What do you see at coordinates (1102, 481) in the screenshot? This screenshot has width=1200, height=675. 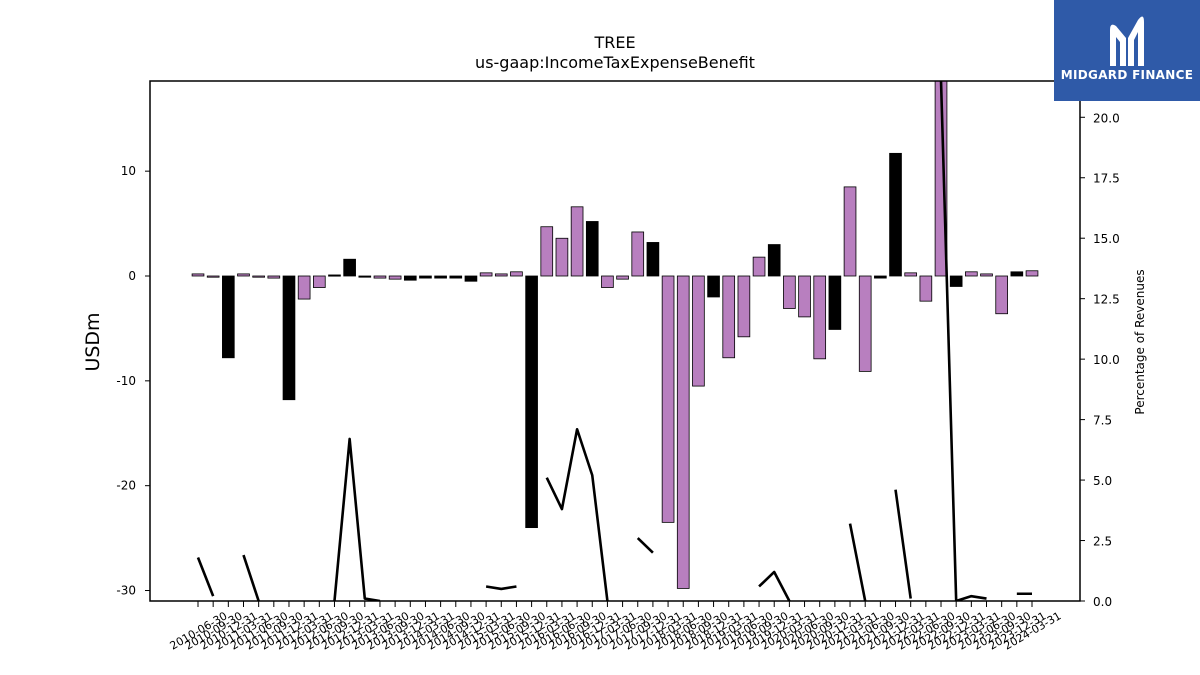 I see `y2-tick-label: 5.0` at bounding box center [1102, 481].